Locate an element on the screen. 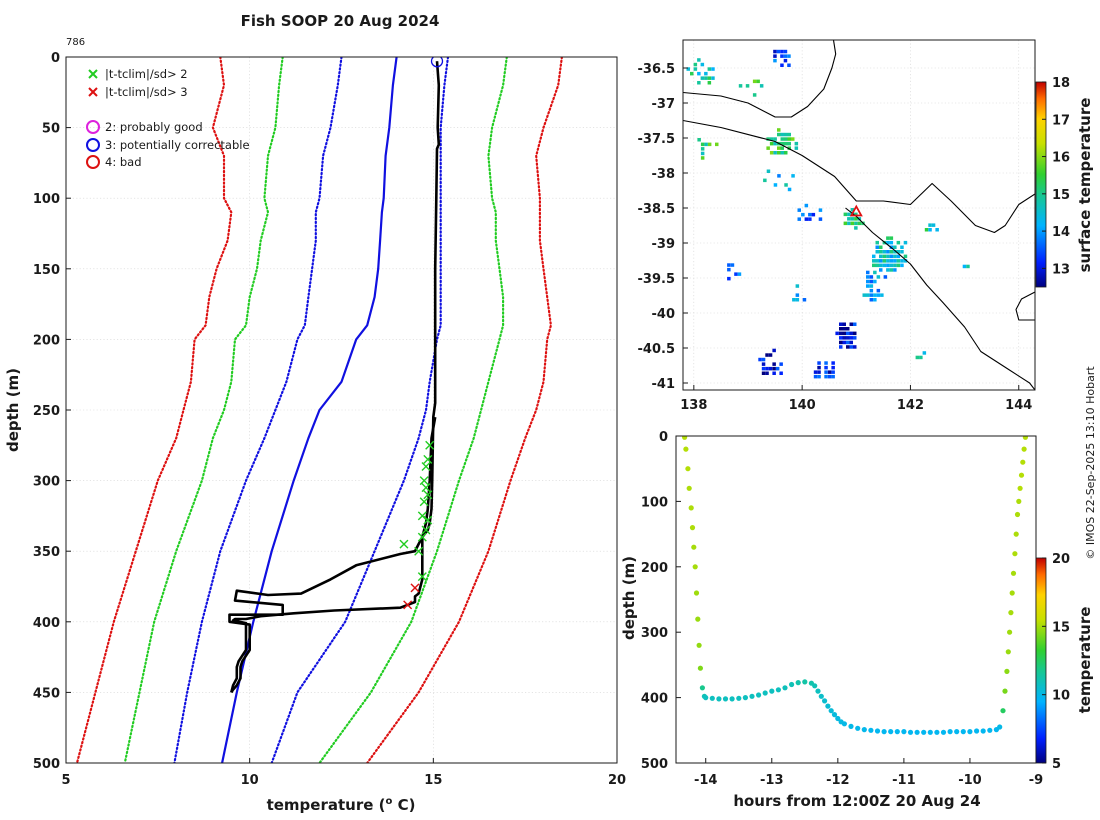 This screenshot has height=820, width=1100. profile-xtick-label: 5 is located at coordinates (65, 780).